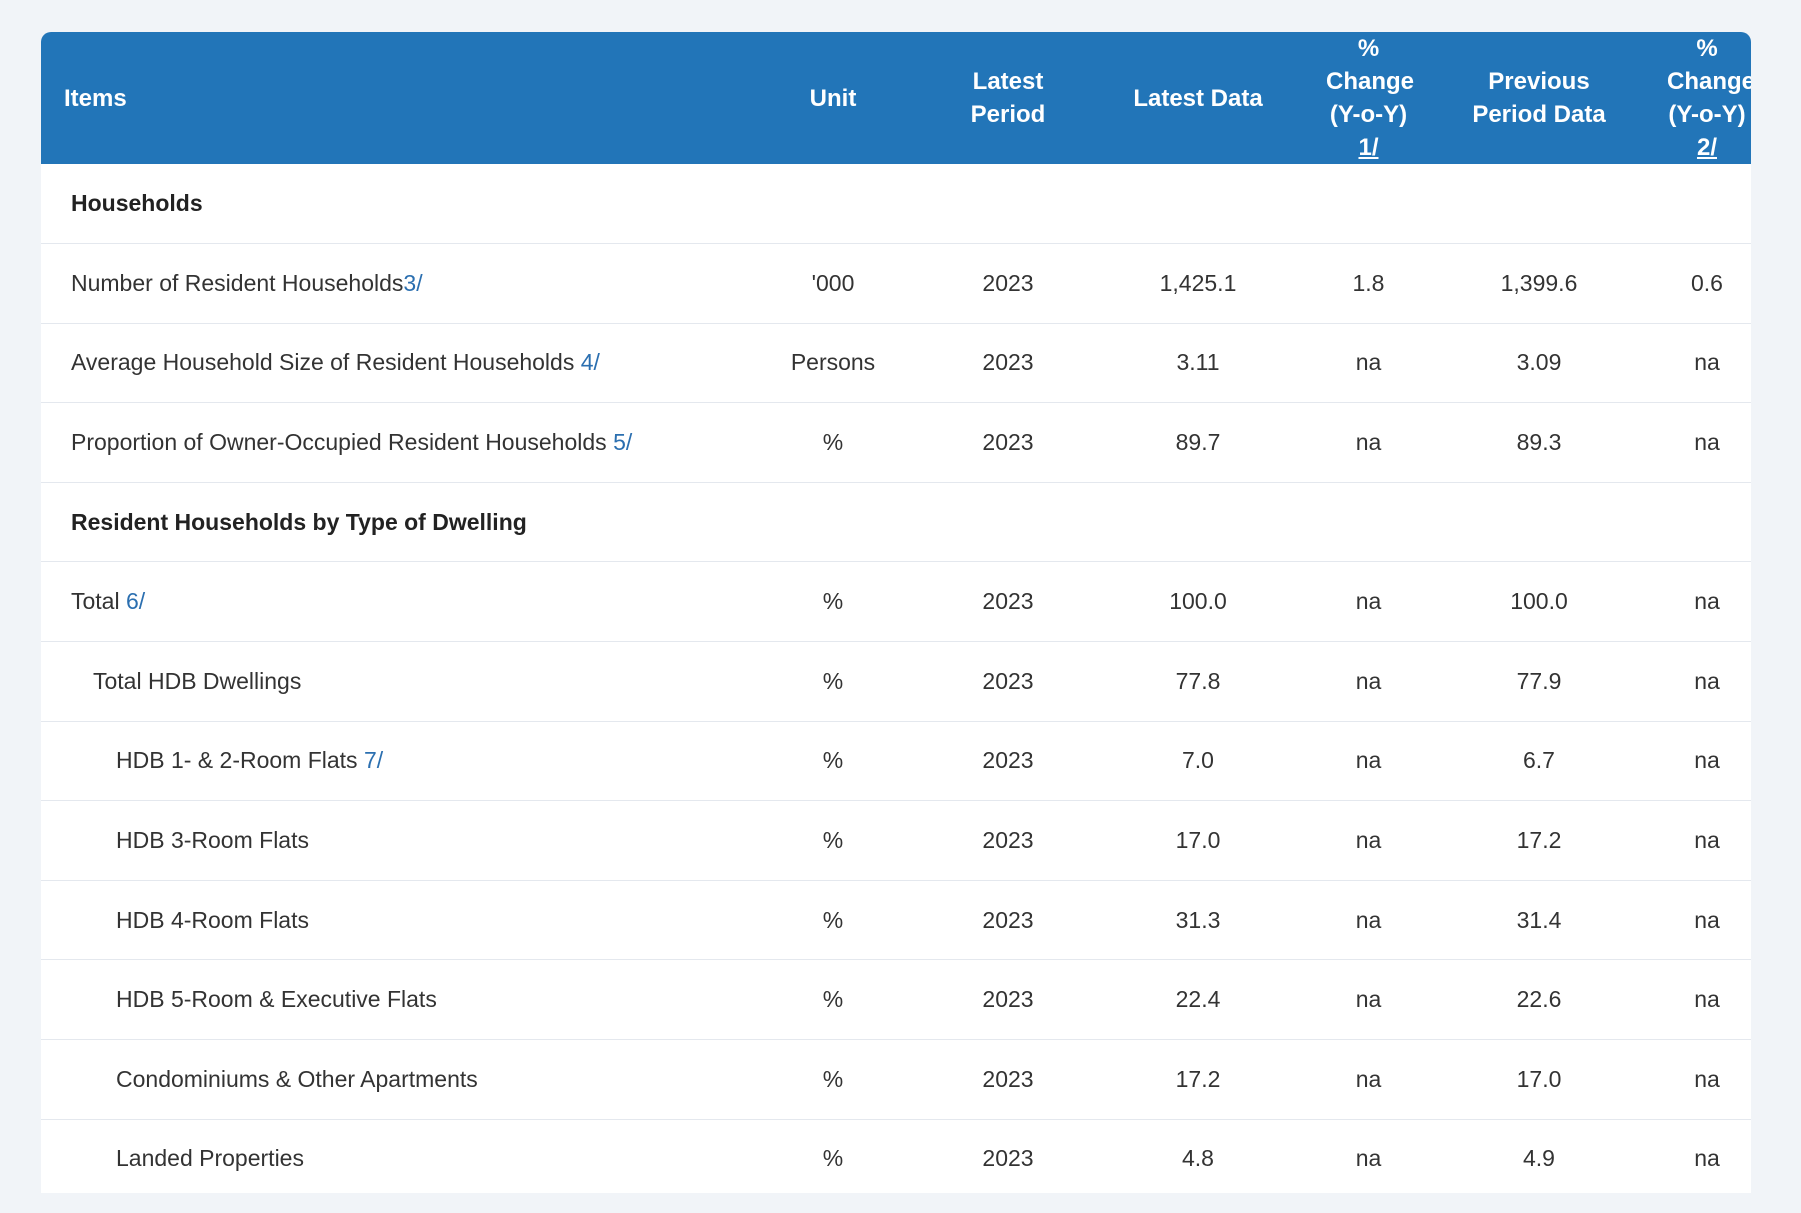  What do you see at coordinates (1368, 98) in the screenshot?
I see `header-pct-change-1: % Change (Y-o-Y) 1/` at bounding box center [1368, 98].